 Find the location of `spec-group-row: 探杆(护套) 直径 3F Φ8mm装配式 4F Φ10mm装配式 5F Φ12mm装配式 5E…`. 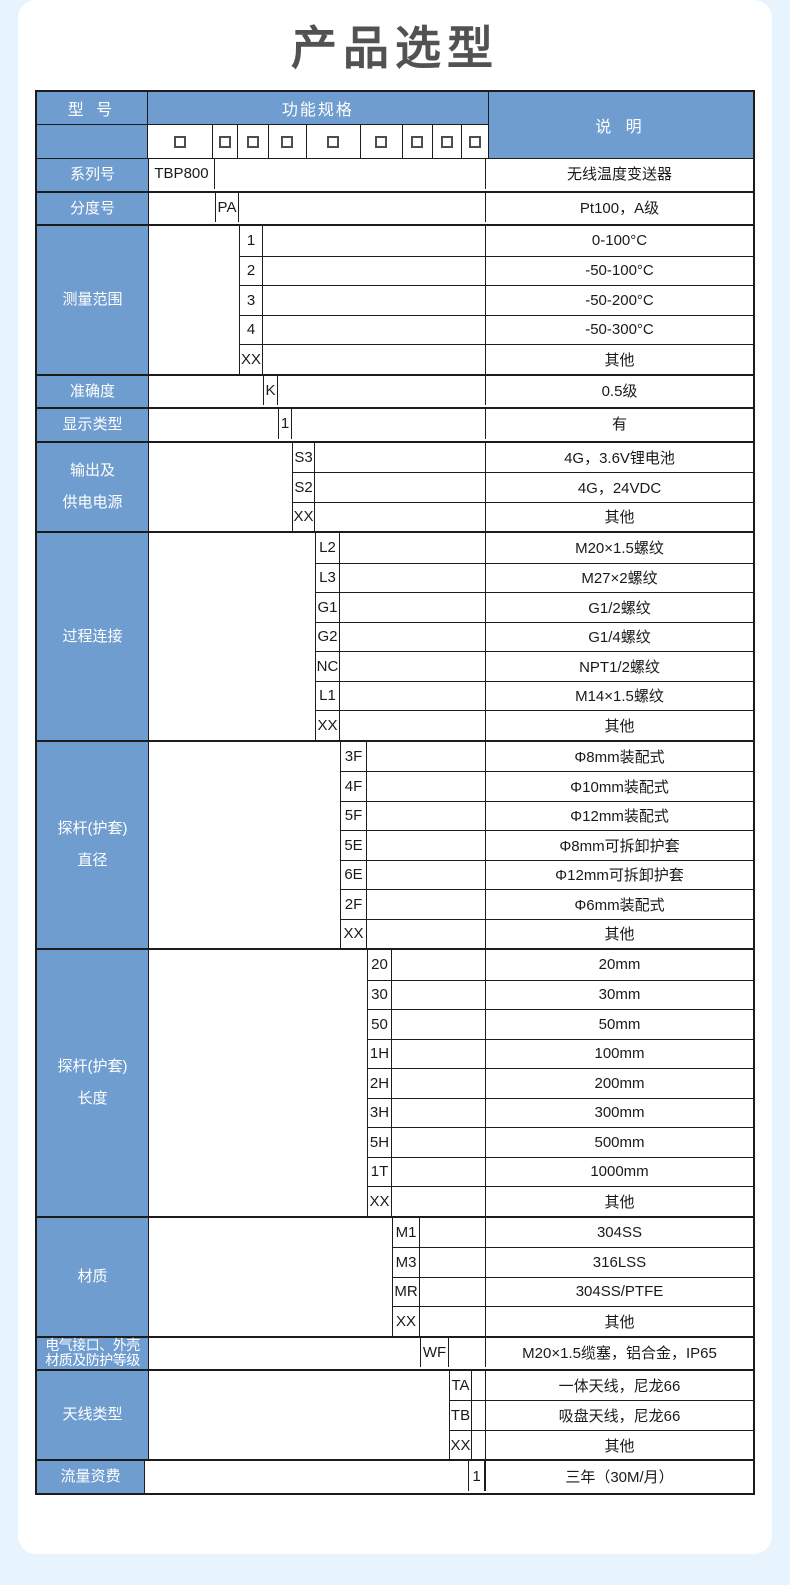

spec-group-row: 探杆(护套) 直径 3F Φ8mm装配式 4F Φ10mm装配式 5F Φ12mm装配式 5E… is located at coordinates (395, 843).